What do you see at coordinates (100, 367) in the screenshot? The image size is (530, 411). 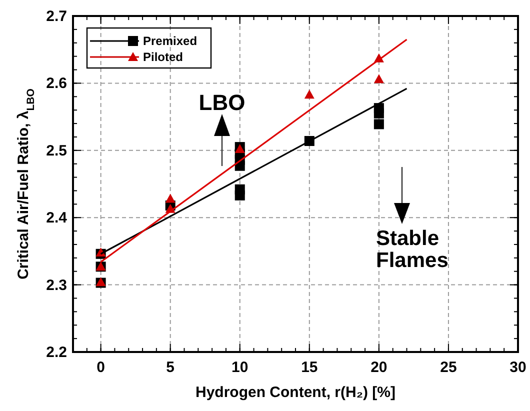 I see `x-tick-label: 0` at bounding box center [100, 367].